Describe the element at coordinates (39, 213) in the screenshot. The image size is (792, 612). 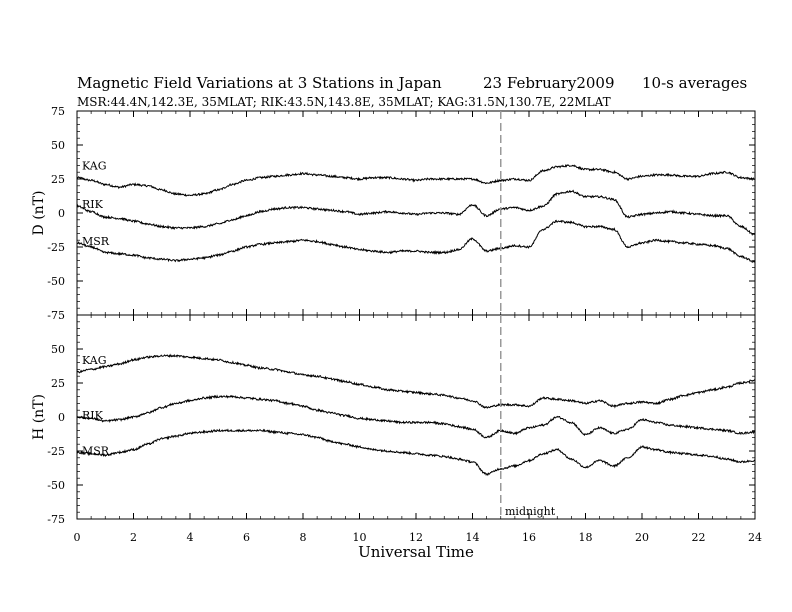
I see `y-axis-label: D (nT)` at that location.